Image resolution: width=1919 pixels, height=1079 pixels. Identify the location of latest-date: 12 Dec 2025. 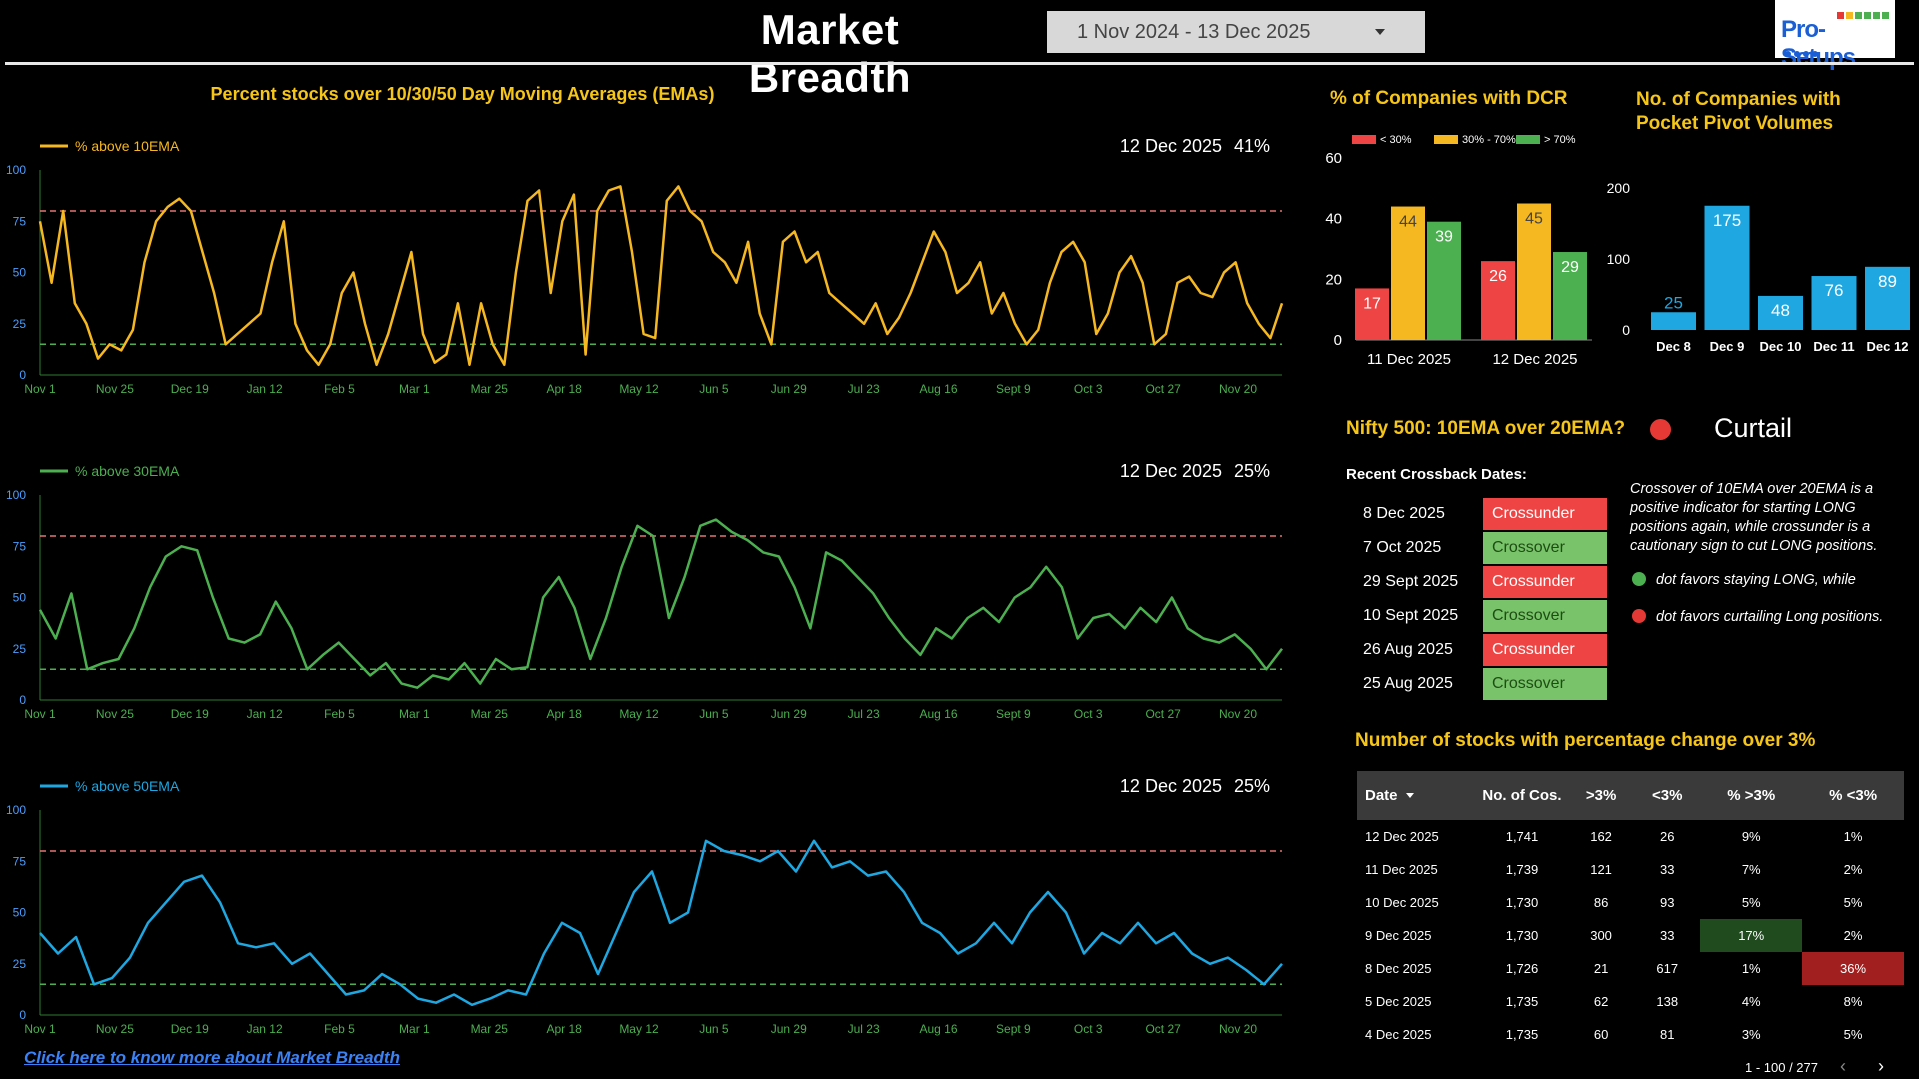
(1171, 786).